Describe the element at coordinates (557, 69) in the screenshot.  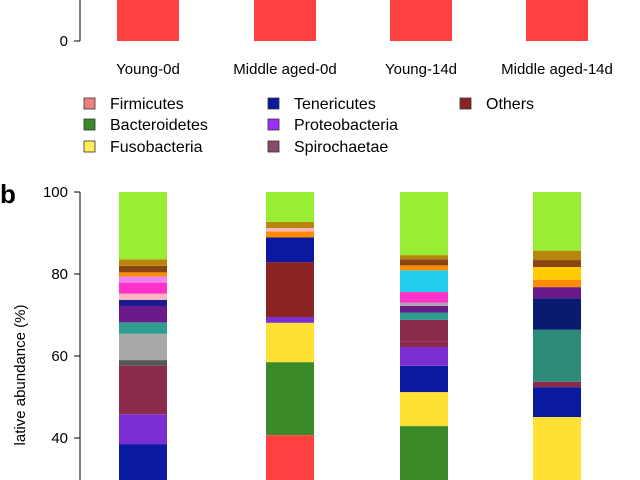
I see `panel-a-xtick-label: Middle aged-14d` at that location.